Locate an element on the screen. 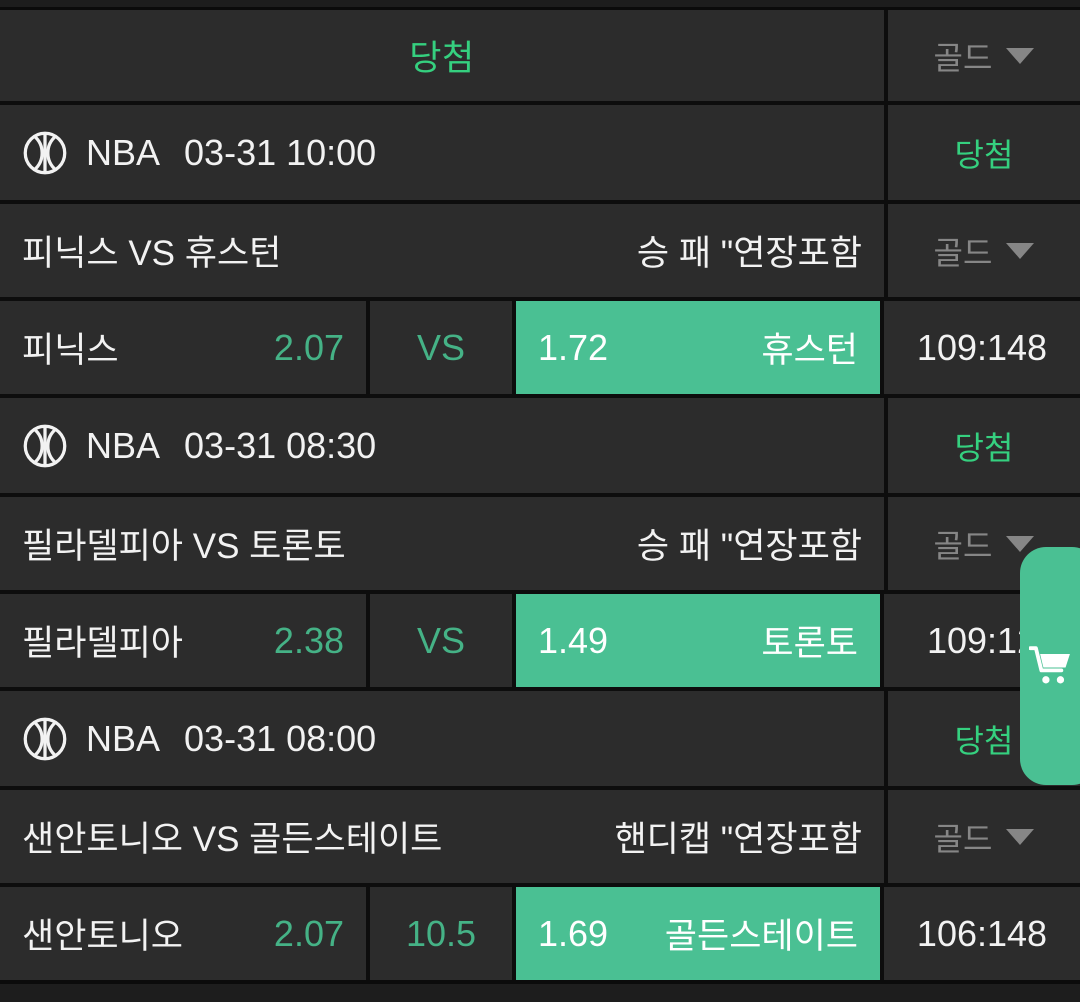 This screenshot has height=1002, width=1080. match-league-row: NBA 03-31 08:30 당첨 is located at coordinates (540, 447).